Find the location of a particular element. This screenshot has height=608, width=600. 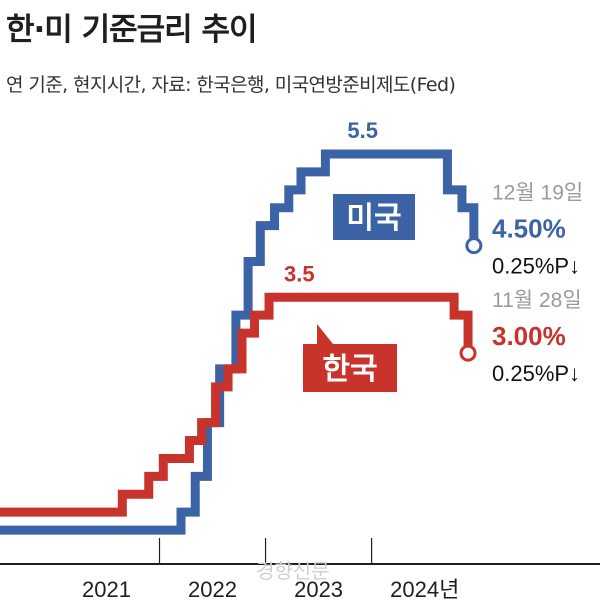

chart-subtitle: 연 기준, 현지시간, 자료: 한국은행, 미국연방준비제도(Fed) is located at coordinates (231, 85).